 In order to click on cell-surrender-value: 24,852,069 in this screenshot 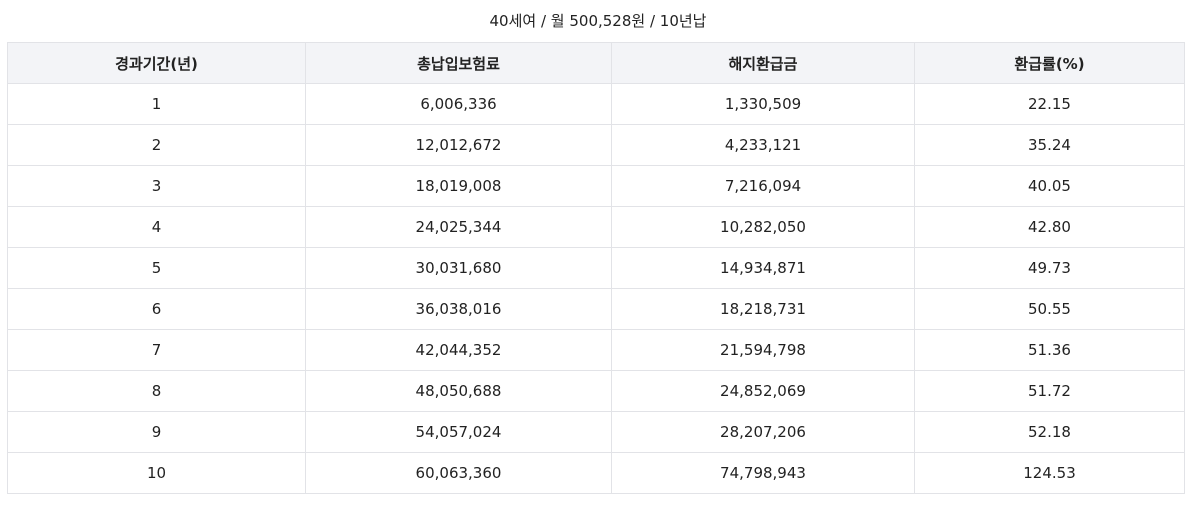, I will do `click(763, 391)`.